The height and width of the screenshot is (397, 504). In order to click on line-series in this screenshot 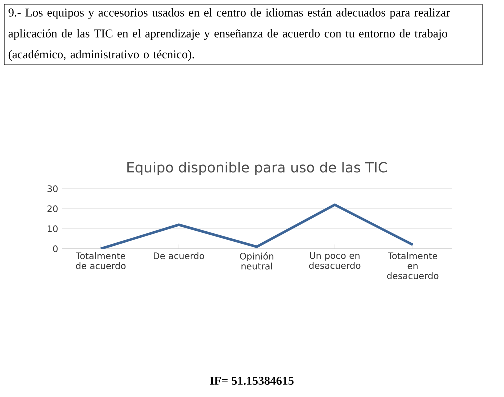, I will do `click(257, 226)`.